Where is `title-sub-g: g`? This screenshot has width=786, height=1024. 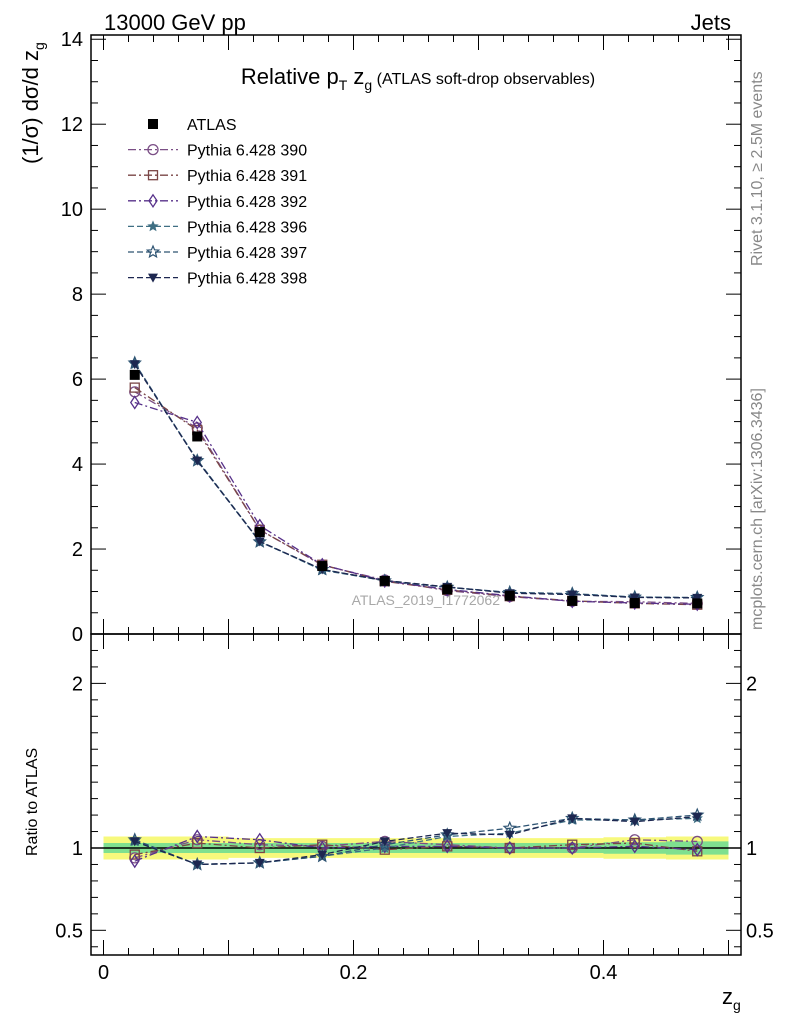
title-sub-g: g is located at coordinates (368, 85).